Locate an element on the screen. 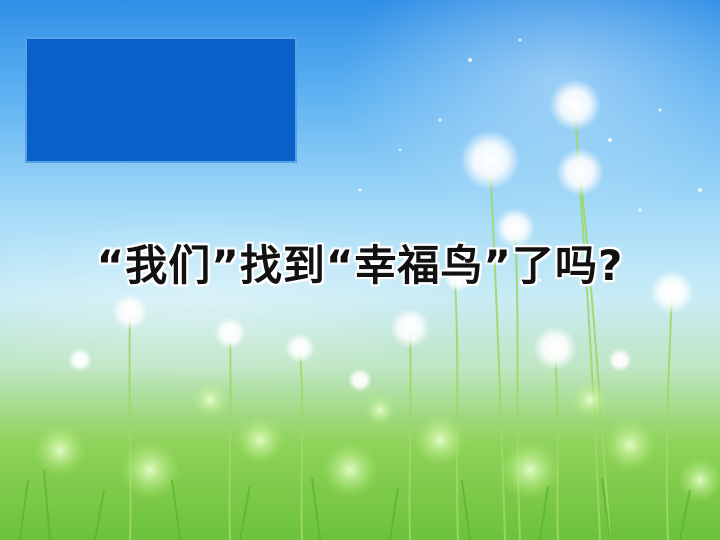 The image size is (720, 540). blue-placeholder-box is located at coordinates (161, 100).